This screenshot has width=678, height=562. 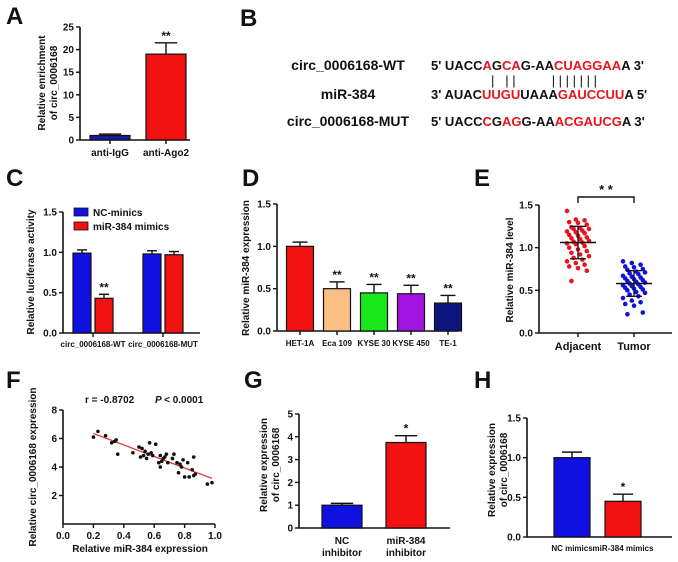 I want to click on panel-f-x-tick-label: 1.0, so click(x=215, y=536).